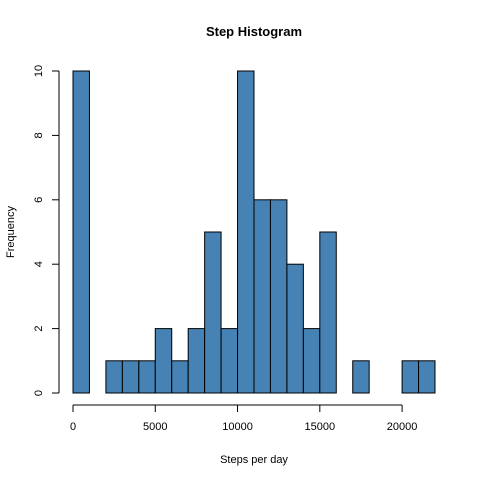 The height and width of the screenshot is (480, 480). Describe the element at coordinates (39, 135) in the screenshot. I see `y-tick-label: 8` at that location.